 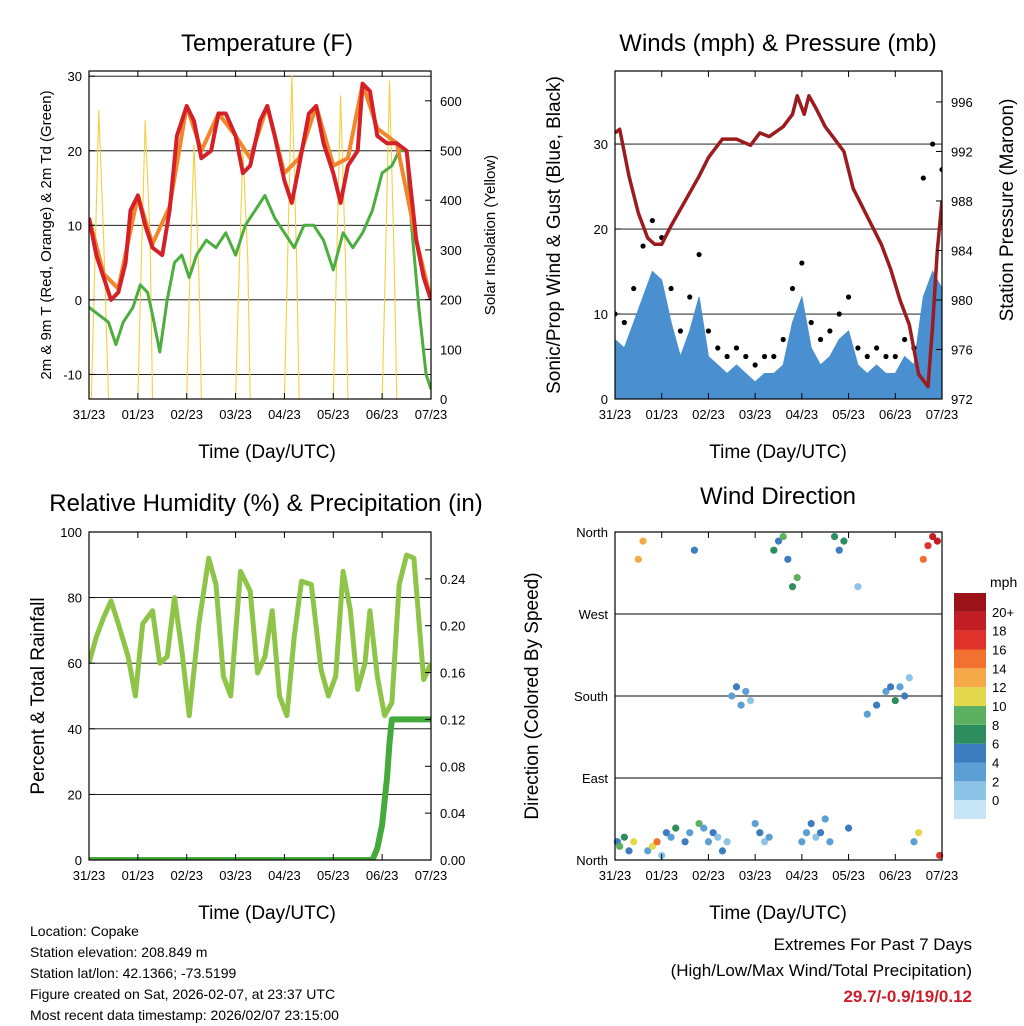 I want to click on direction-grid, so click(x=778, y=696).